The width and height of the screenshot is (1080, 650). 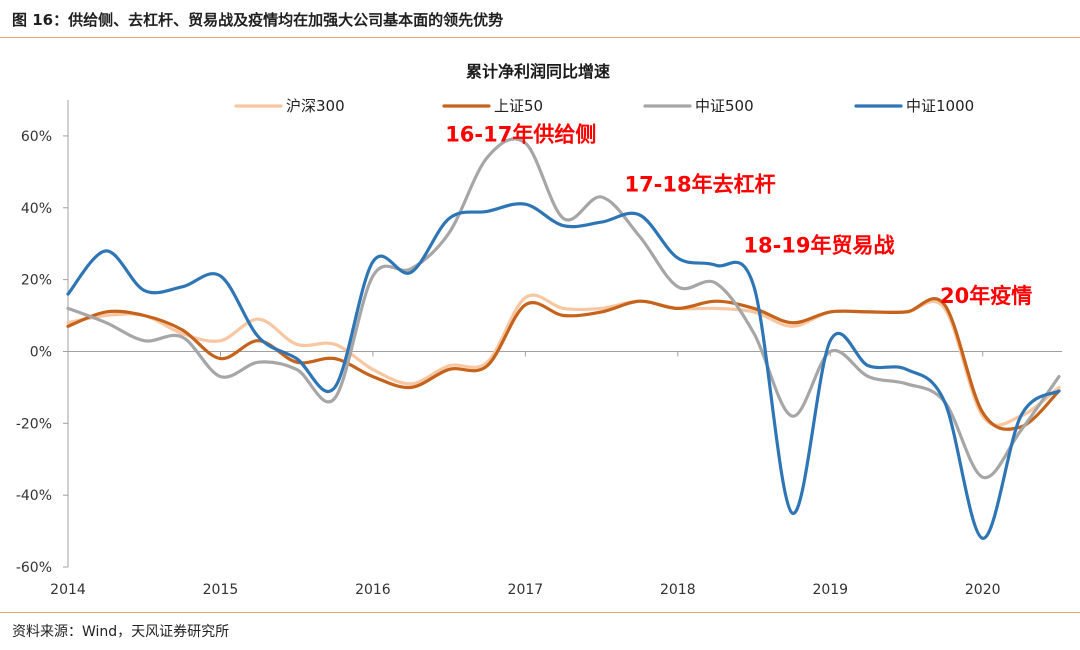 I want to click on x-tick-label: 2017, so click(x=526, y=590).